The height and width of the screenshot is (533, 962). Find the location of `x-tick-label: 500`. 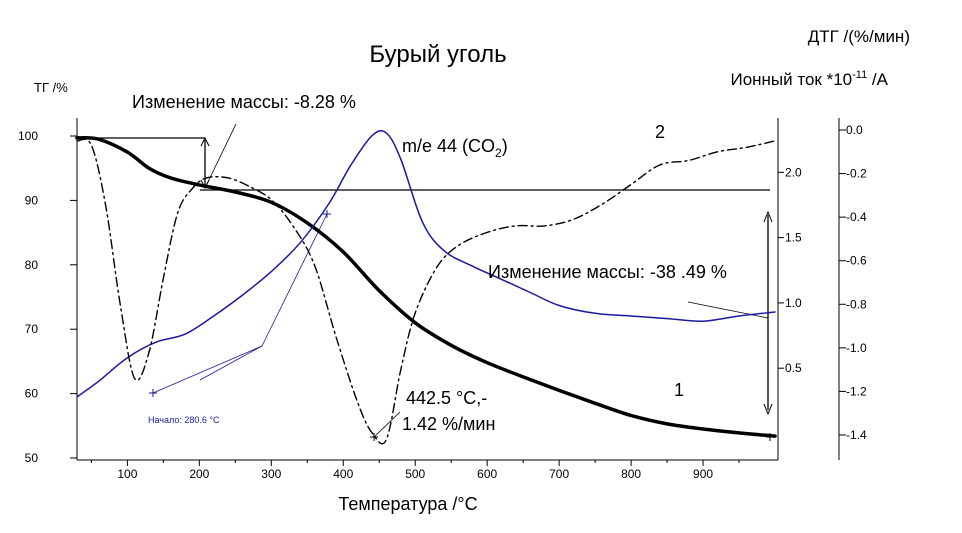

x-tick-label: 500 is located at coordinates (415, 474).